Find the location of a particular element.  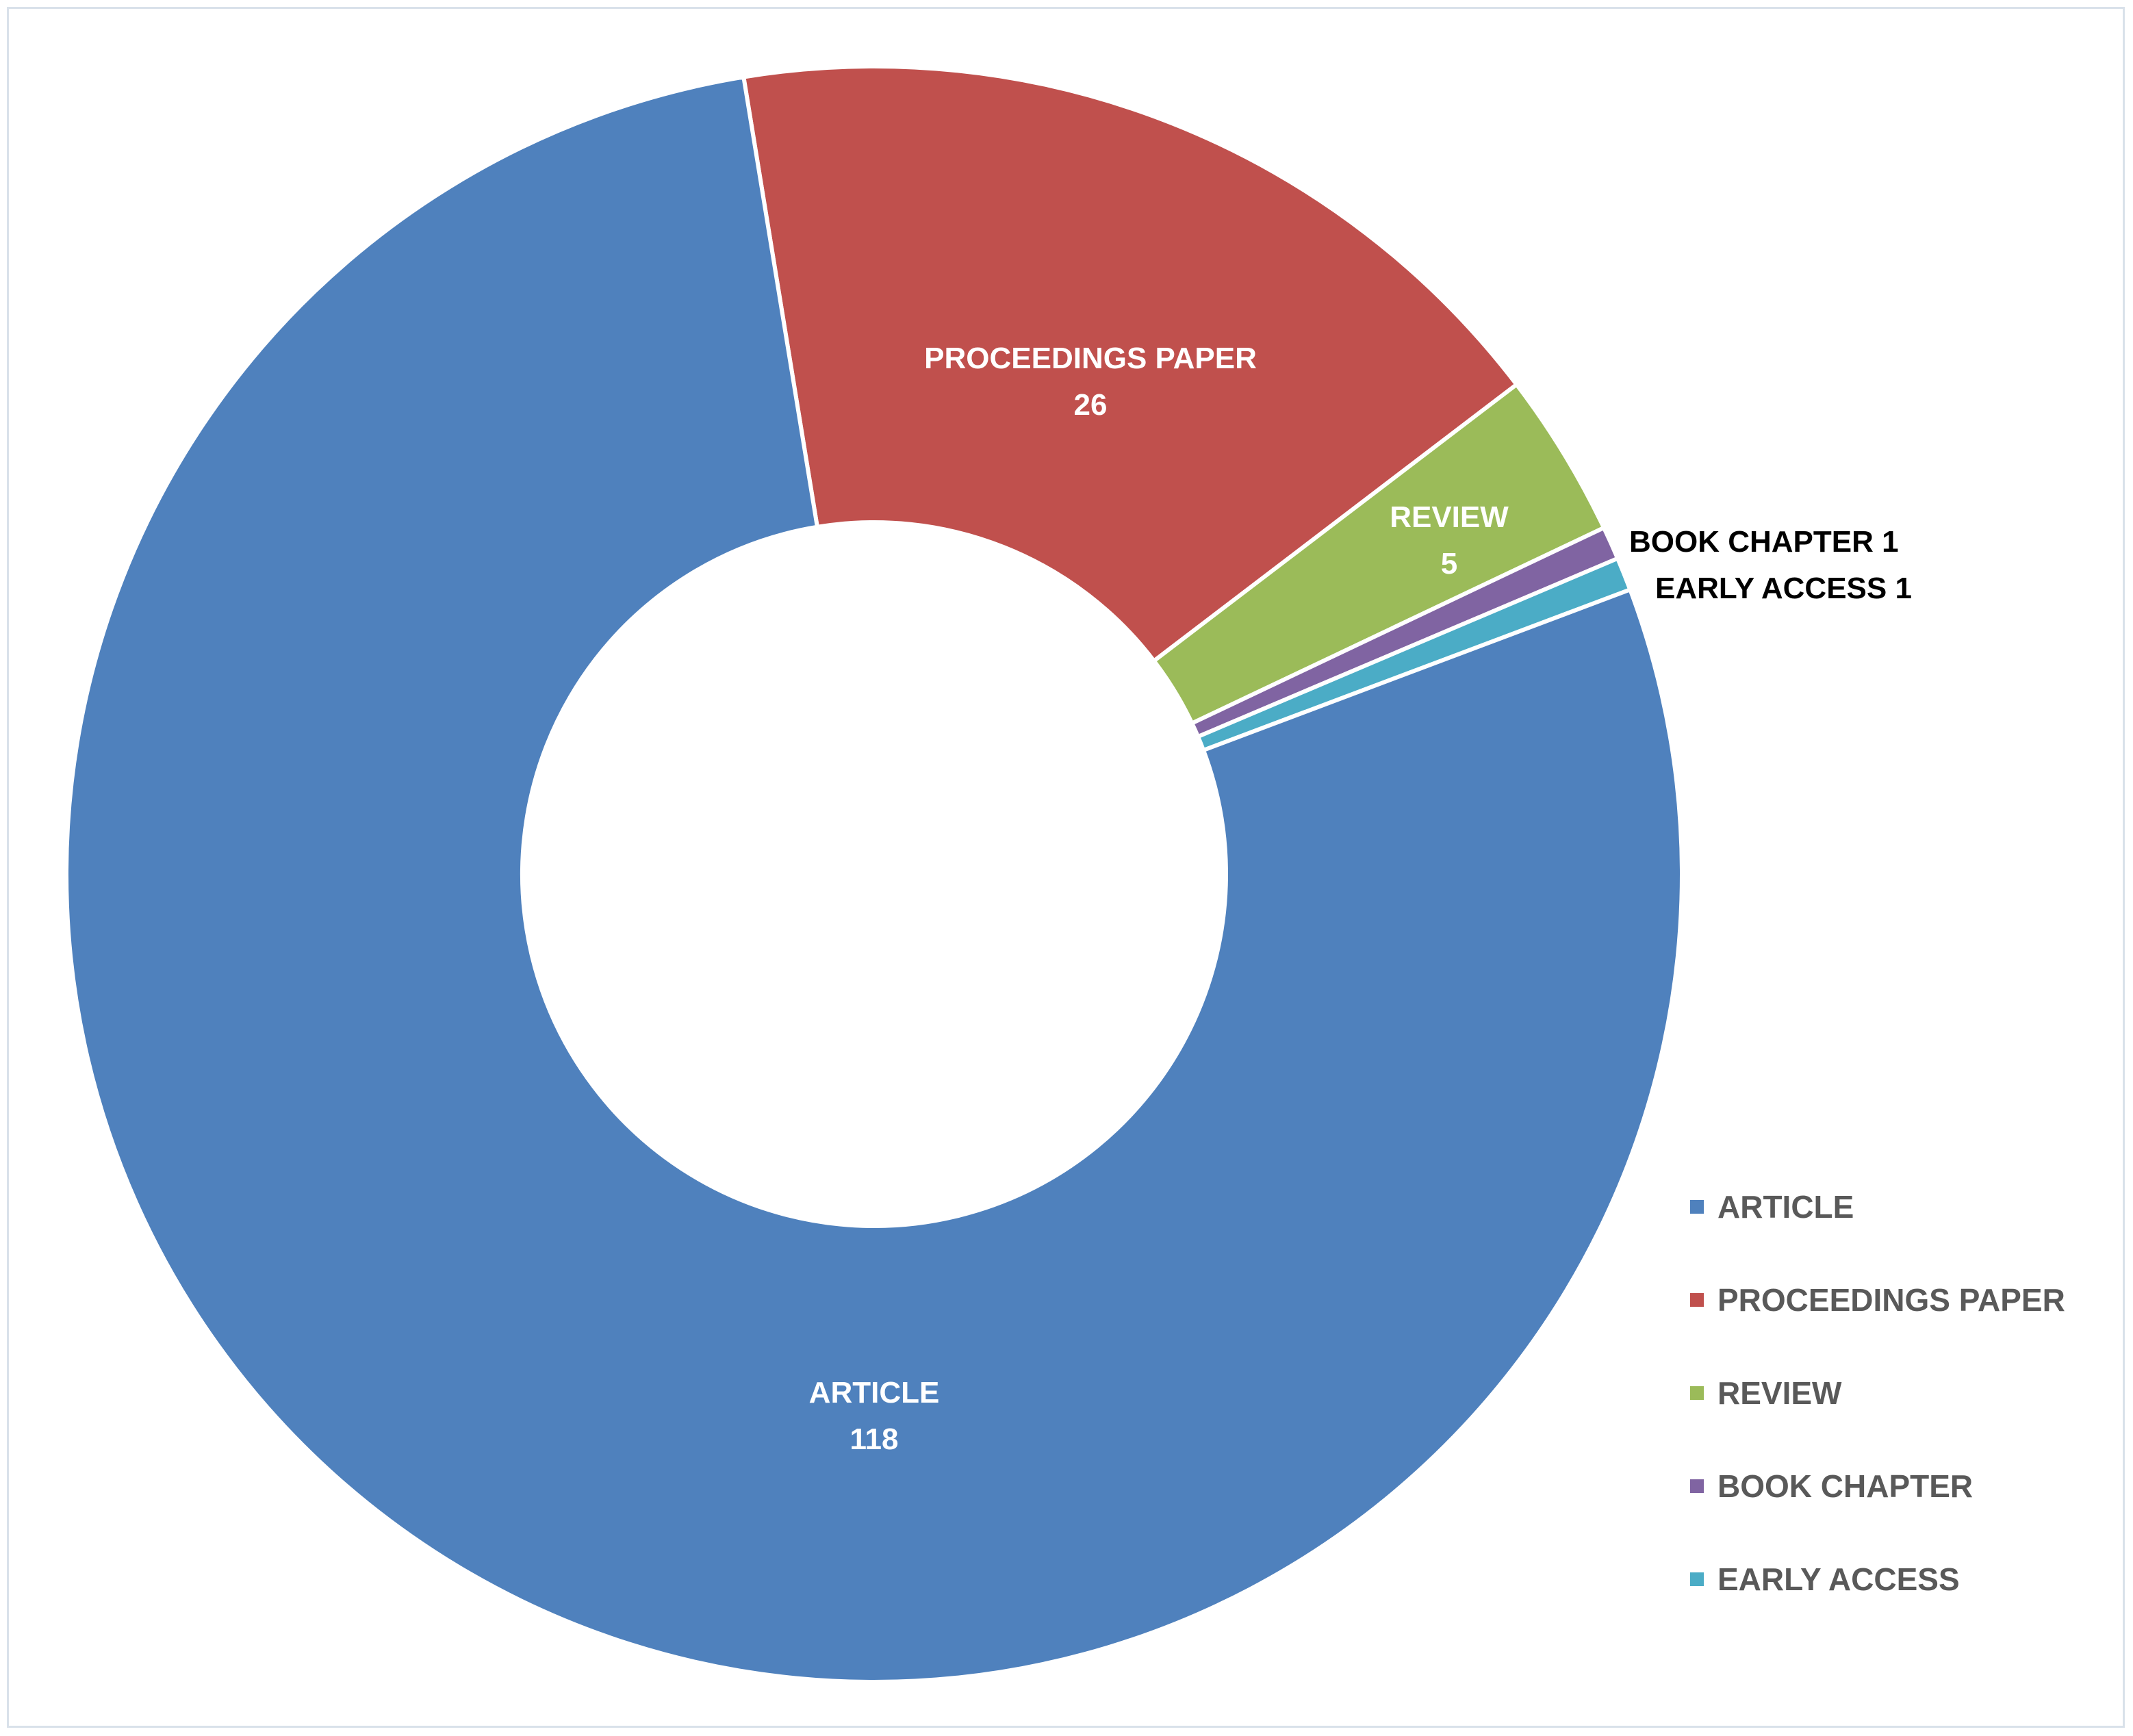

legend-swatch-review is located at coordinates (1697, 1393).